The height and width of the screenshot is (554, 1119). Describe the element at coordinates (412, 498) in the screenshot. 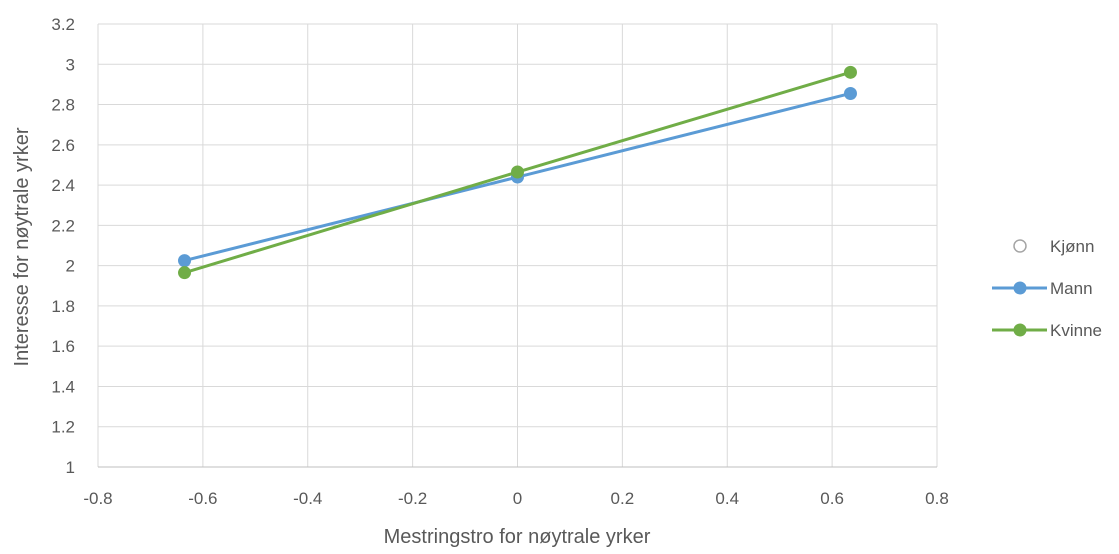

I see `x-tick-label: -0.2` at that location.